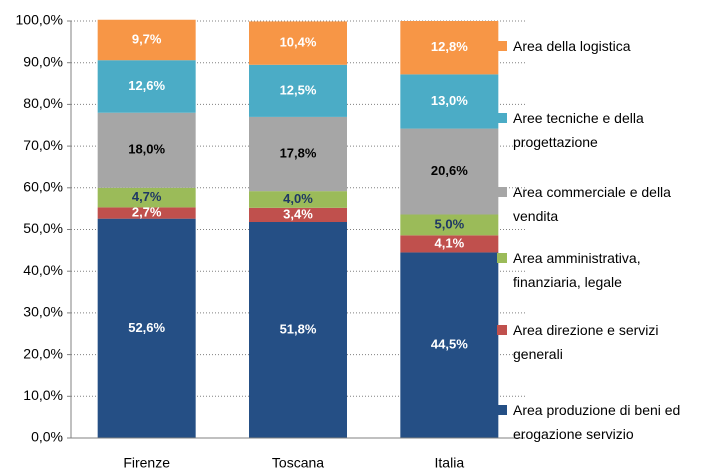  I want to click on value-label: 51,8%, so click(298, 328).